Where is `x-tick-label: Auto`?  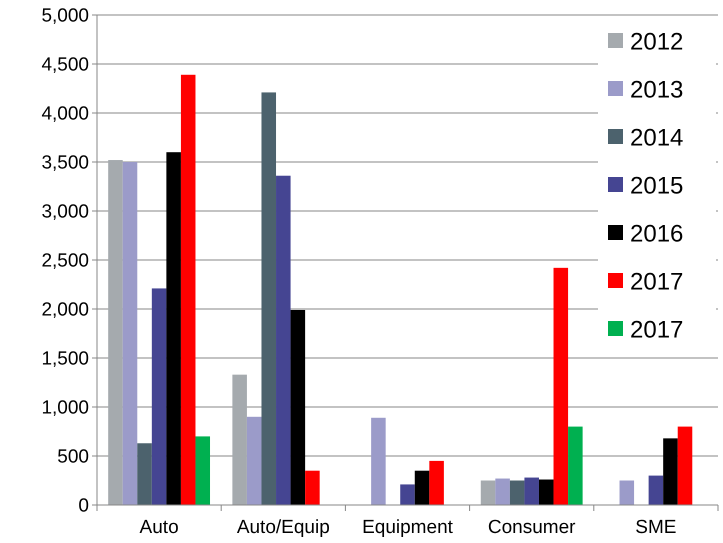 x-tick-label: Auto is located at coordinates (159, 527).